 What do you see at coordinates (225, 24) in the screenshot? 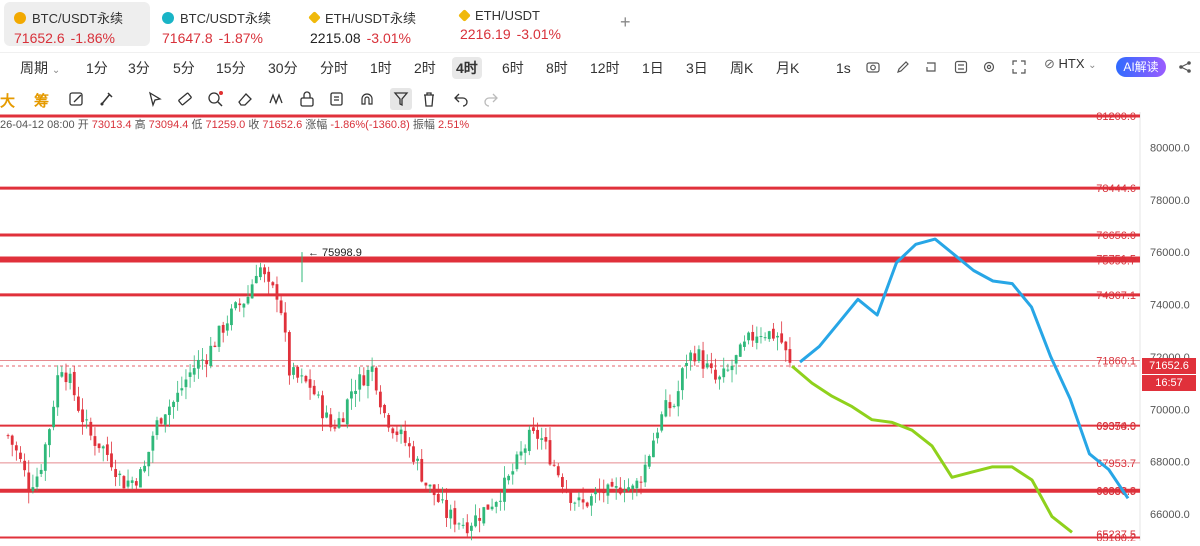
I see `tab-btc-usdt-perp-2: BTC/USDT永续 71647.8 -1.87%` at bounding box center [225, 24].